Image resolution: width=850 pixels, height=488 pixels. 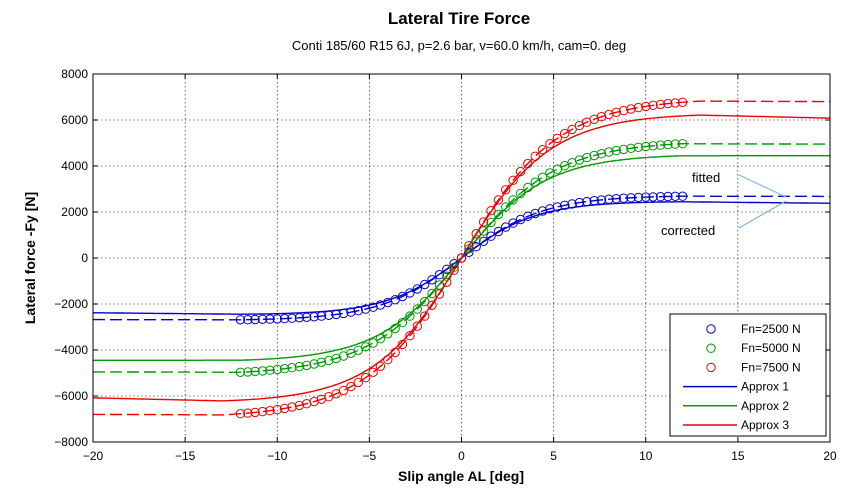 I want to click on legend-label: Fn=5000 N, so click(x=771, y=348).